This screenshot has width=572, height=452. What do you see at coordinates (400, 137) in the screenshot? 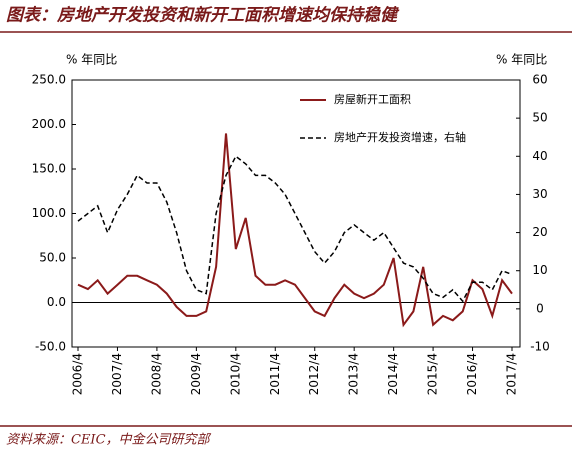
I see `legend-label: 房地产开发投资增速，右轴` at bounding box center [400, 137].